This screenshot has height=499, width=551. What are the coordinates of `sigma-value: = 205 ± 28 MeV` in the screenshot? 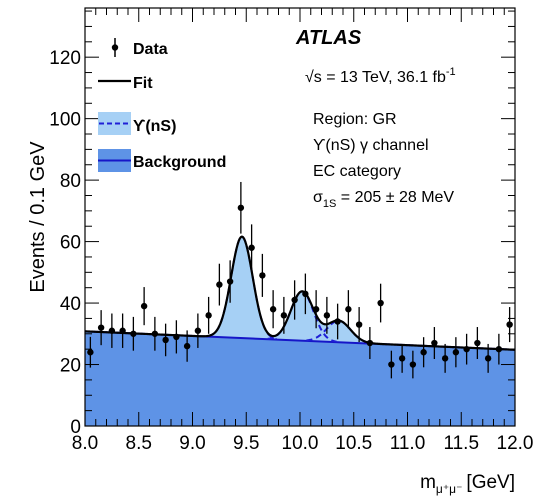 It's located at (395, 197).